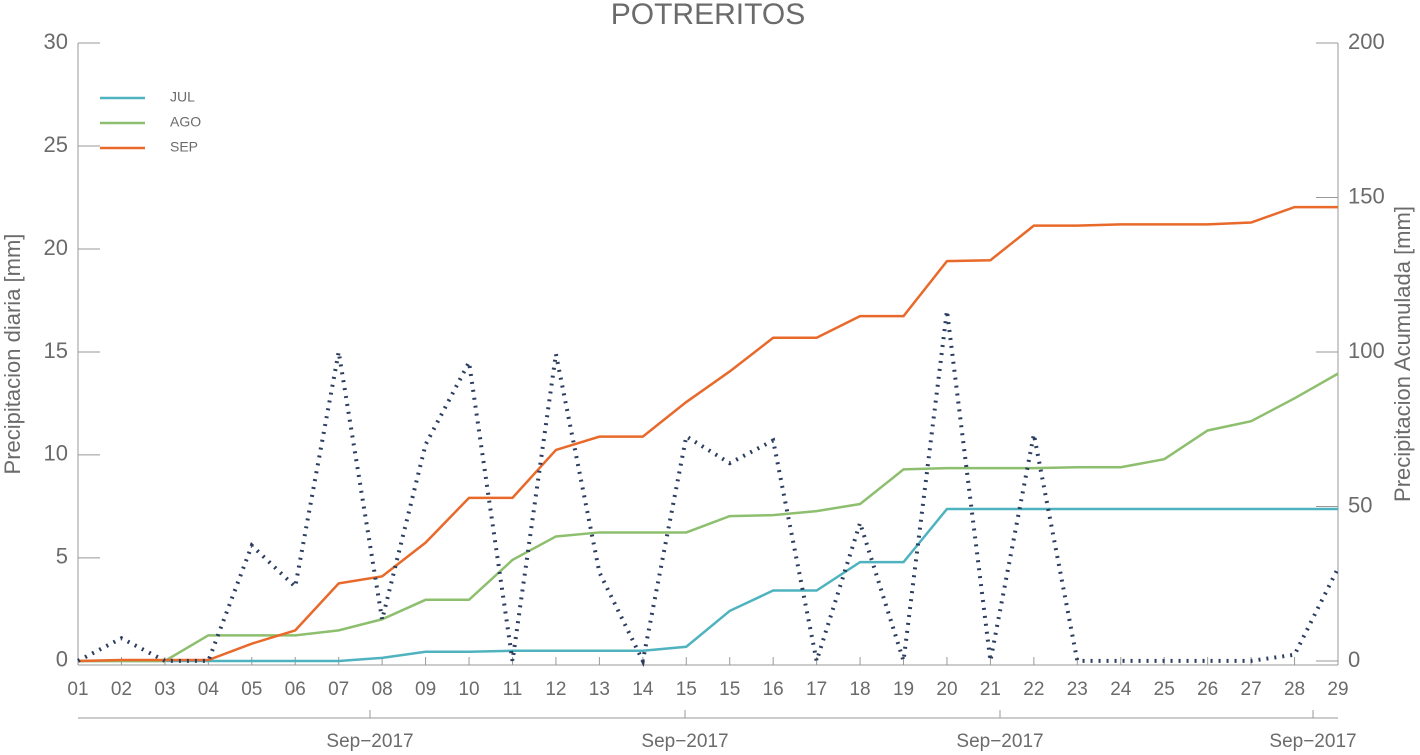 This screenshot has height=755, width=1420. Describe the element at coordinates (1366, 195) in the screenshot. I see `y2-tick-label: 150` at that location.